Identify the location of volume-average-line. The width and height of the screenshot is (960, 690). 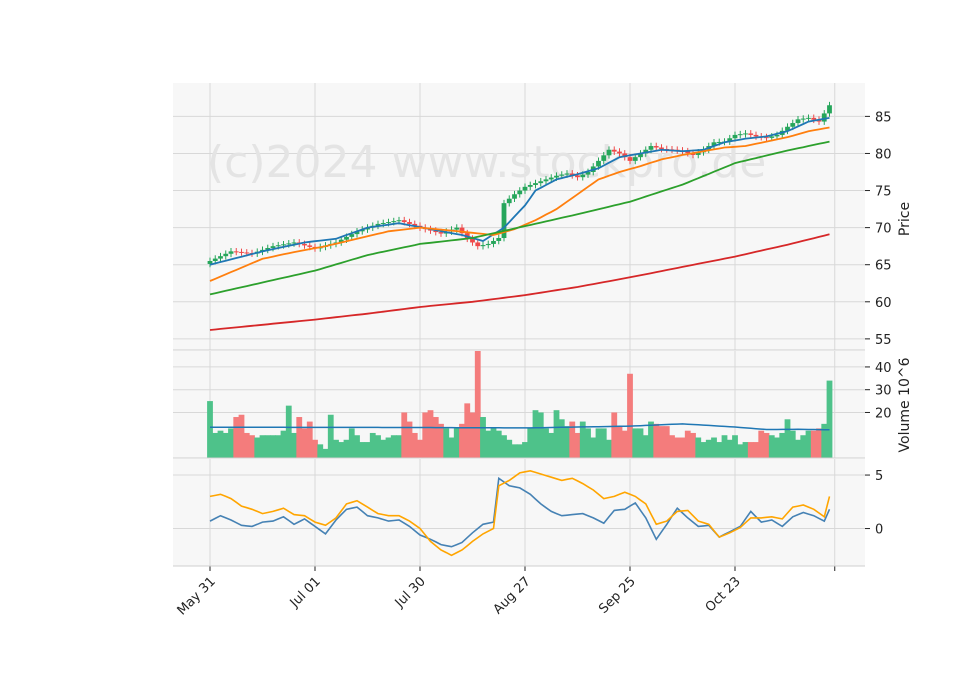
(520, 427).